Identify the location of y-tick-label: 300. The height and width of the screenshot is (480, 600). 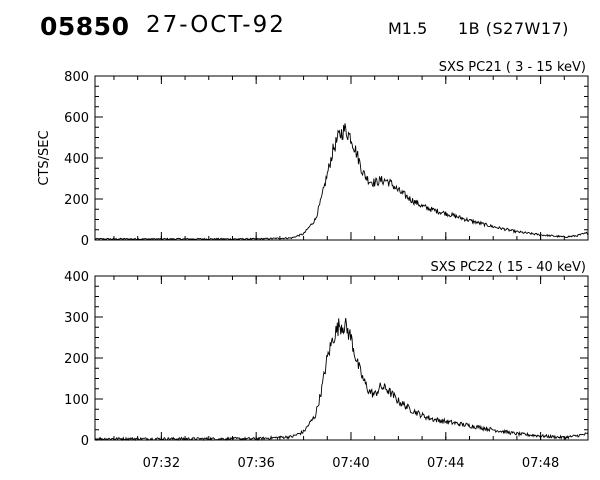
(76, 318).